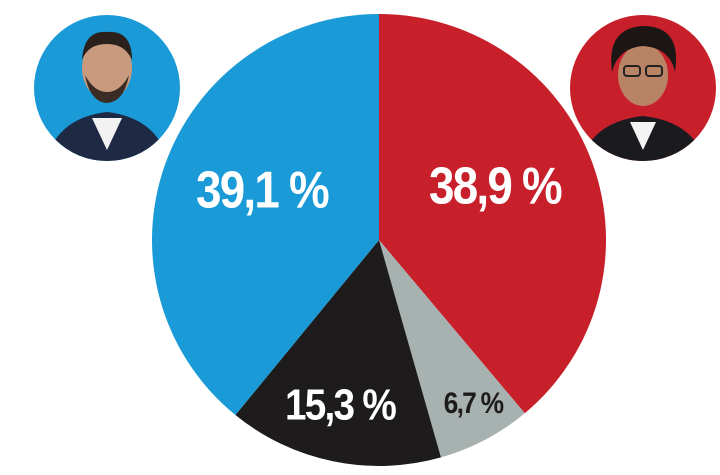  I want to click on avatar-left, so click(107, 88).